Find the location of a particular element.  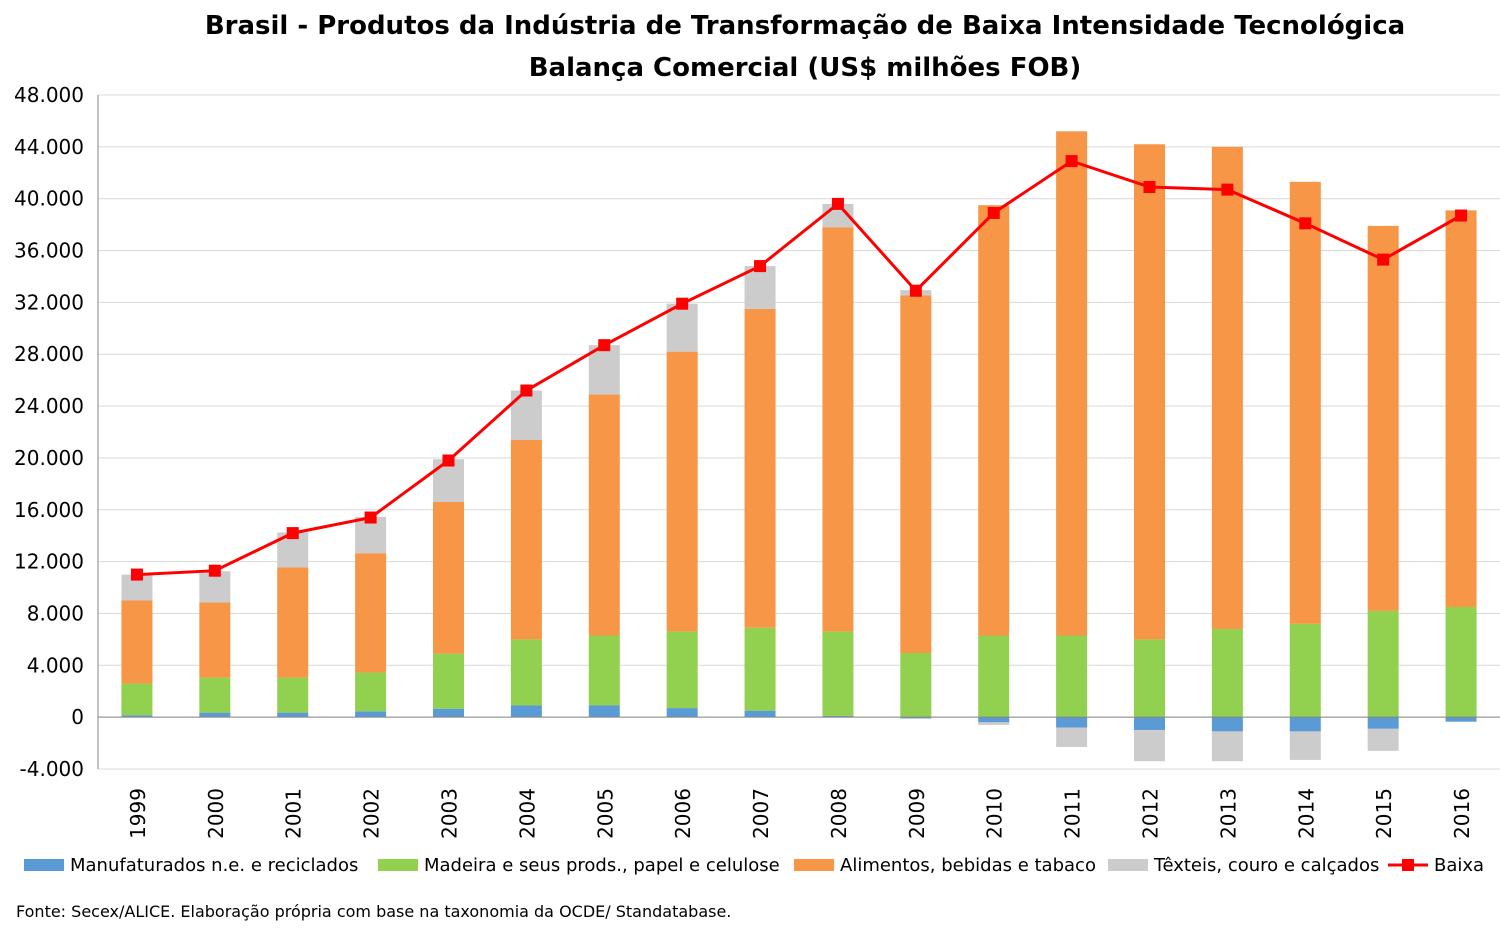

bar-2-2012 is located at coordinates (1149, 392).